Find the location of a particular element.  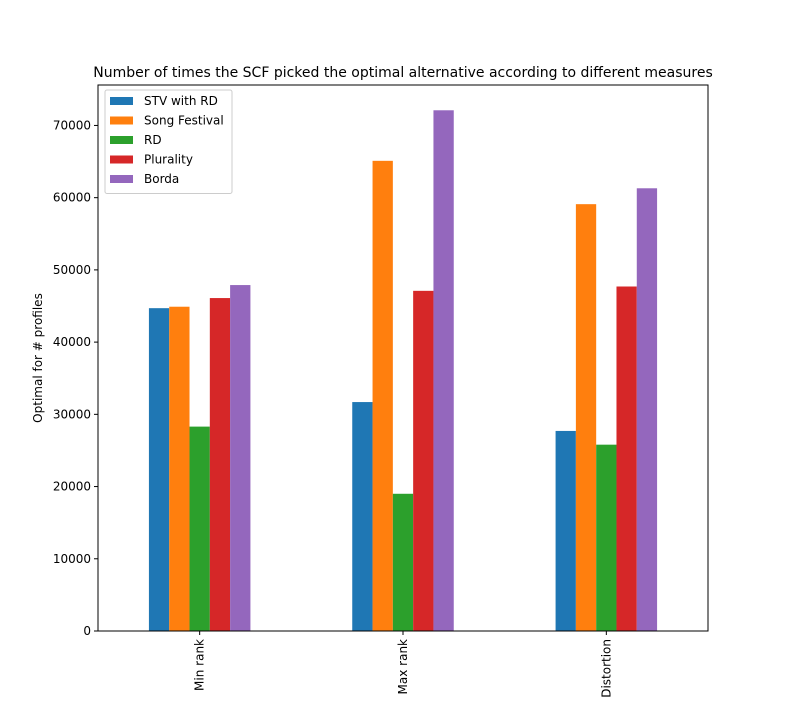

y-tick-label: 40000 is located at coordinates (72, 342).